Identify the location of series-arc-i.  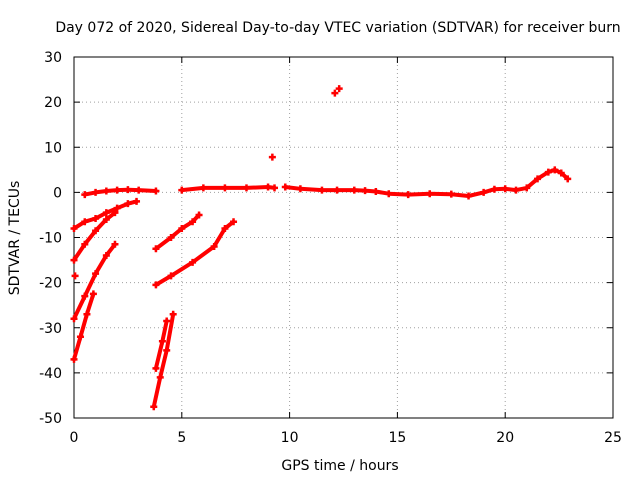
(161, 344).